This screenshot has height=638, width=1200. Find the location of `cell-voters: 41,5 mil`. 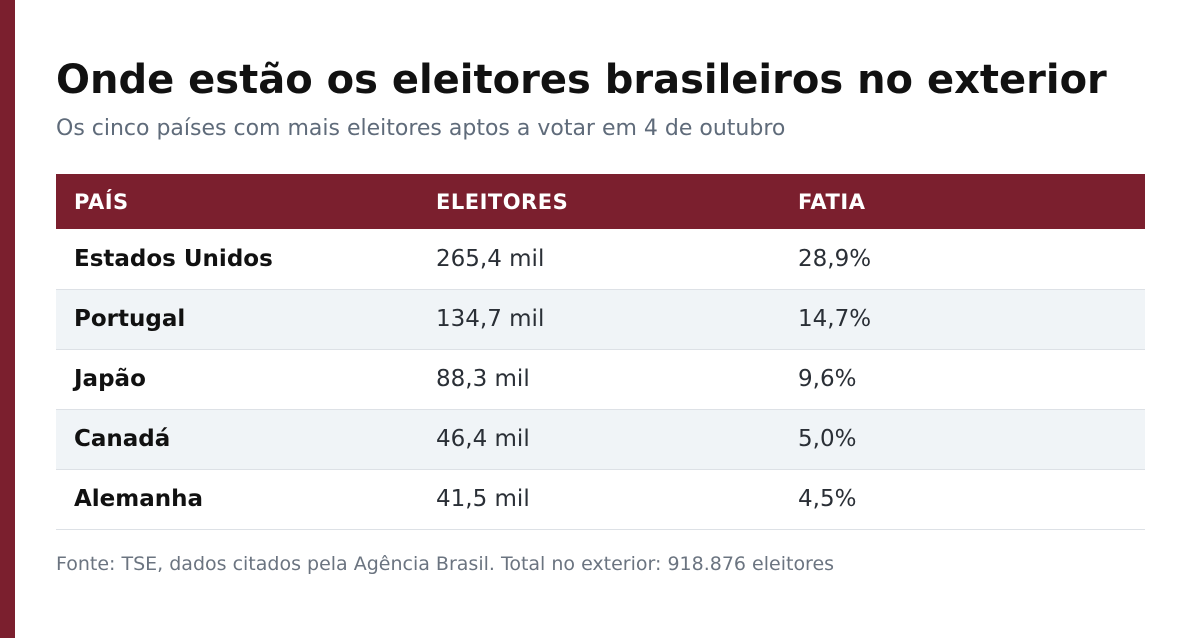

cell-voters: 41,5 mil is located at coordinates (483, 499).